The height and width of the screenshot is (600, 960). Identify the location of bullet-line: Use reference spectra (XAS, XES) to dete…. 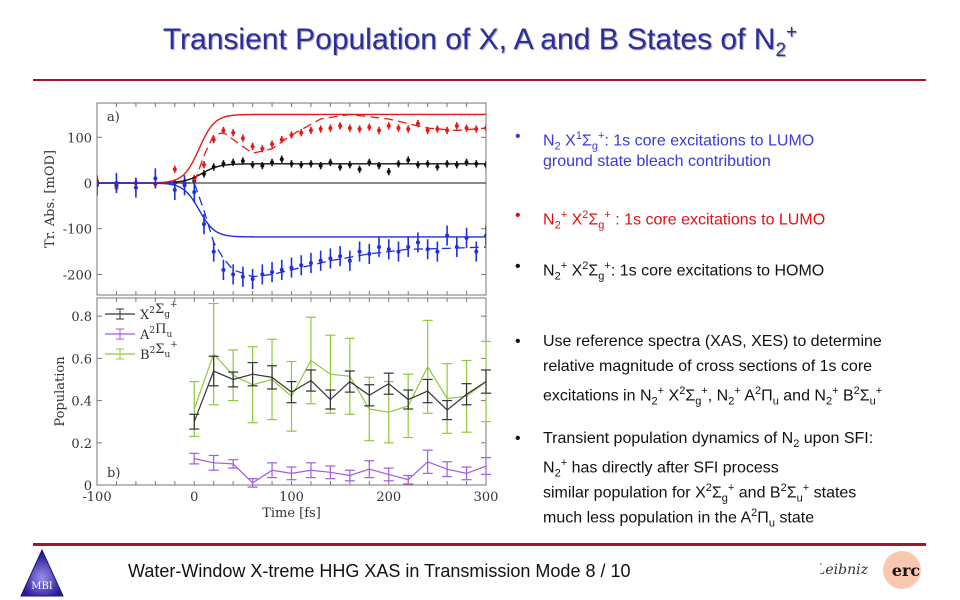
(712, 341).